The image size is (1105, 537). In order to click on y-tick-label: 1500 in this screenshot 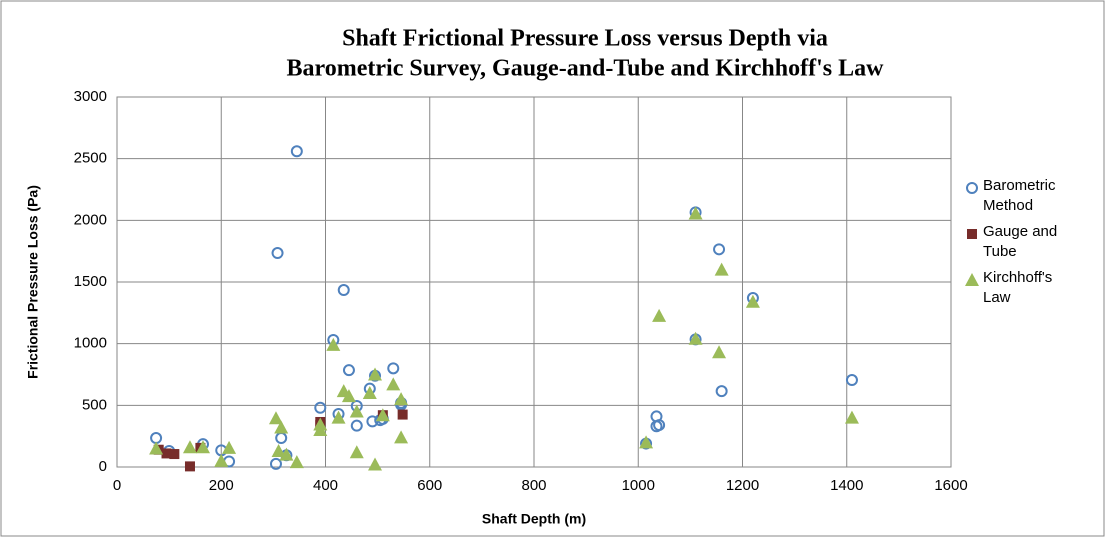, I will do `click(90, 281)`.